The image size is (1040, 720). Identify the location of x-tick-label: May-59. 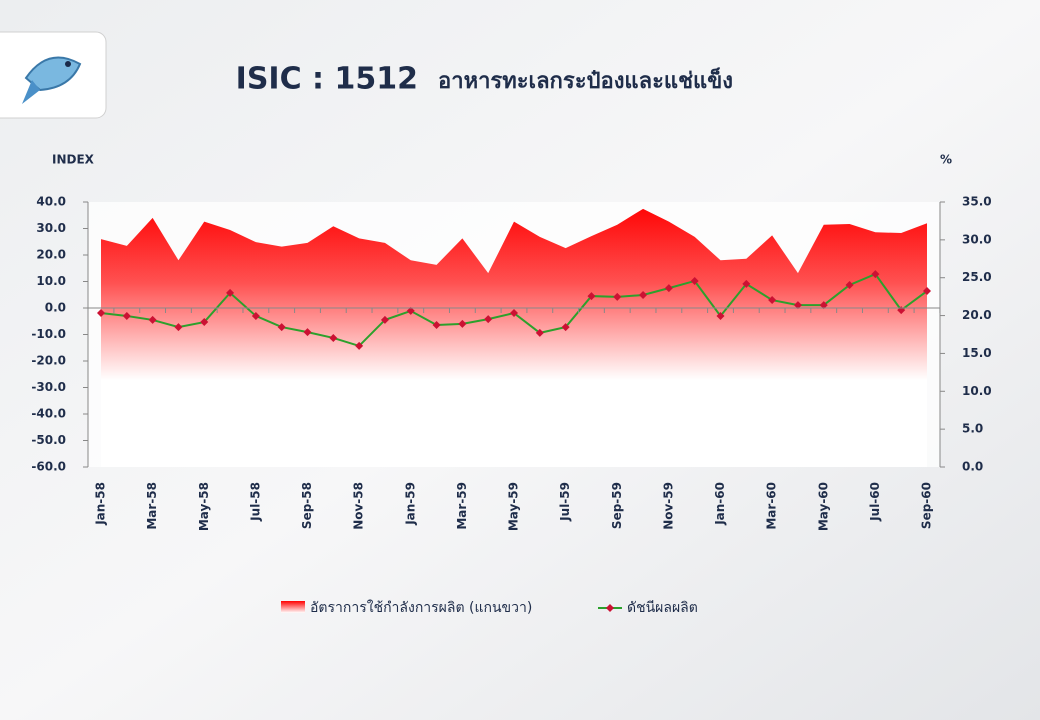
(514, 506).